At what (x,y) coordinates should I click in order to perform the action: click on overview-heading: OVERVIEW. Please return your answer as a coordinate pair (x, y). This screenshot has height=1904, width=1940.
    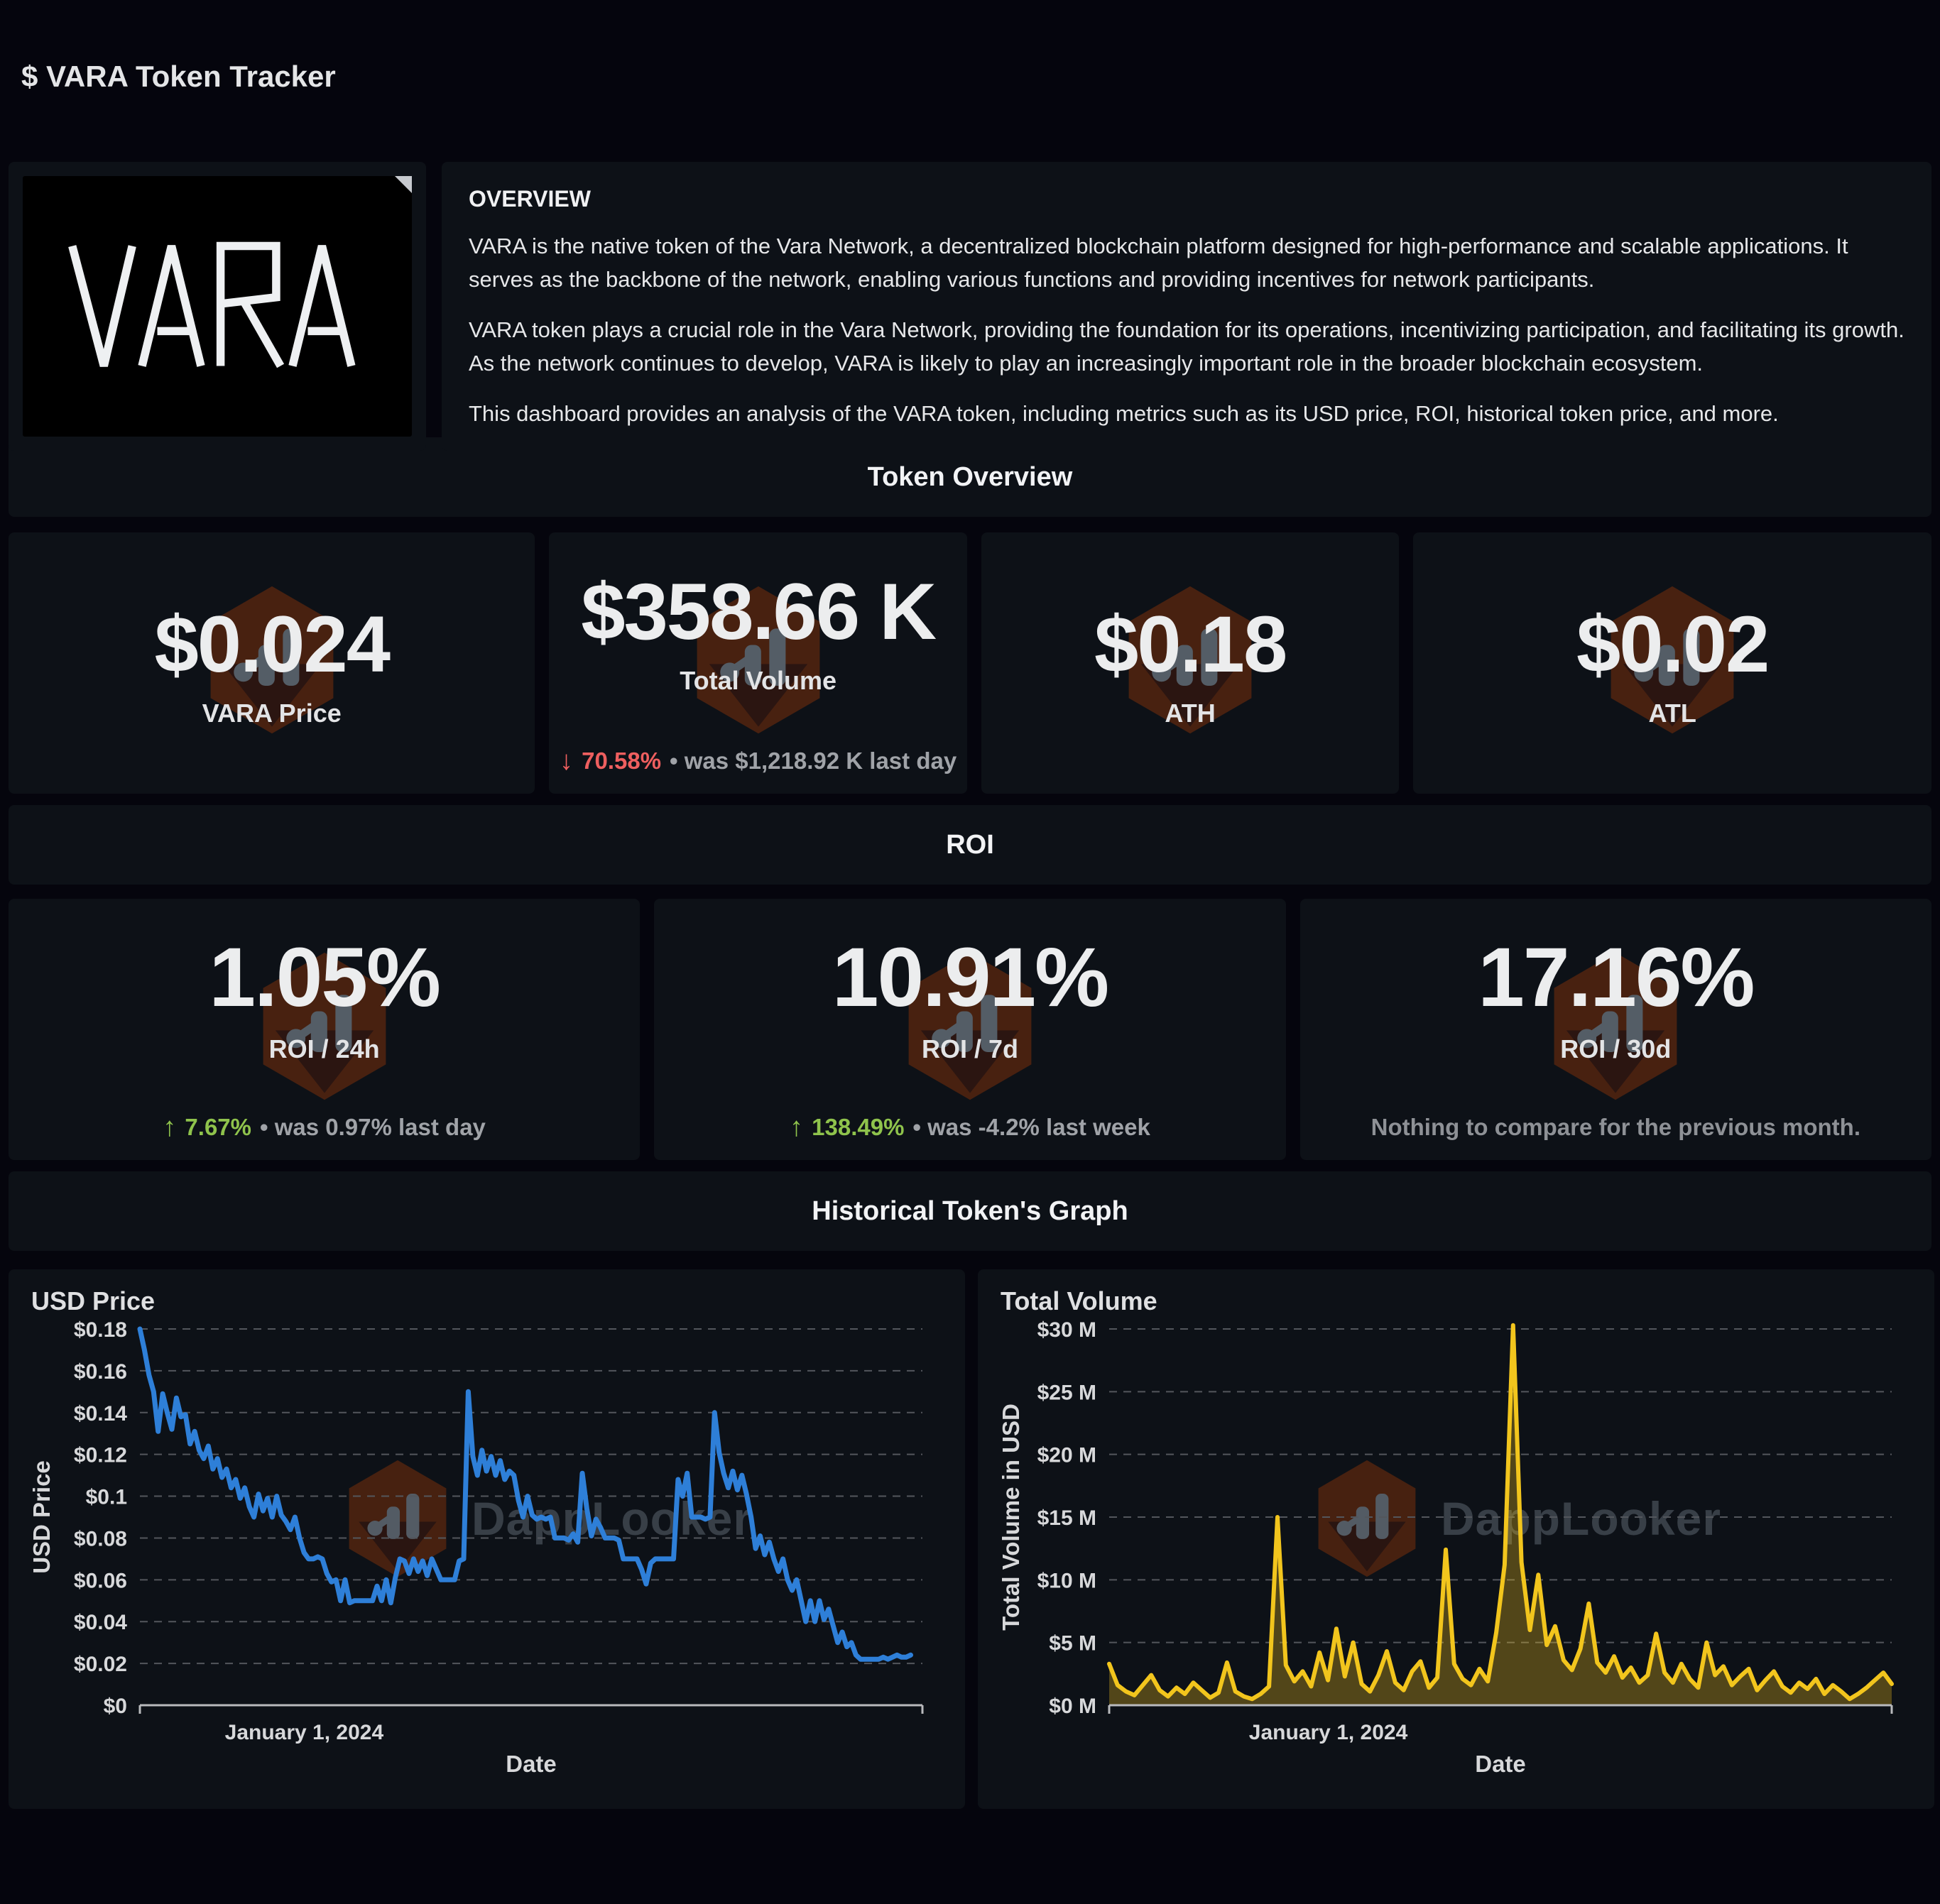
    Looking at the image, I should click on (530, 199).